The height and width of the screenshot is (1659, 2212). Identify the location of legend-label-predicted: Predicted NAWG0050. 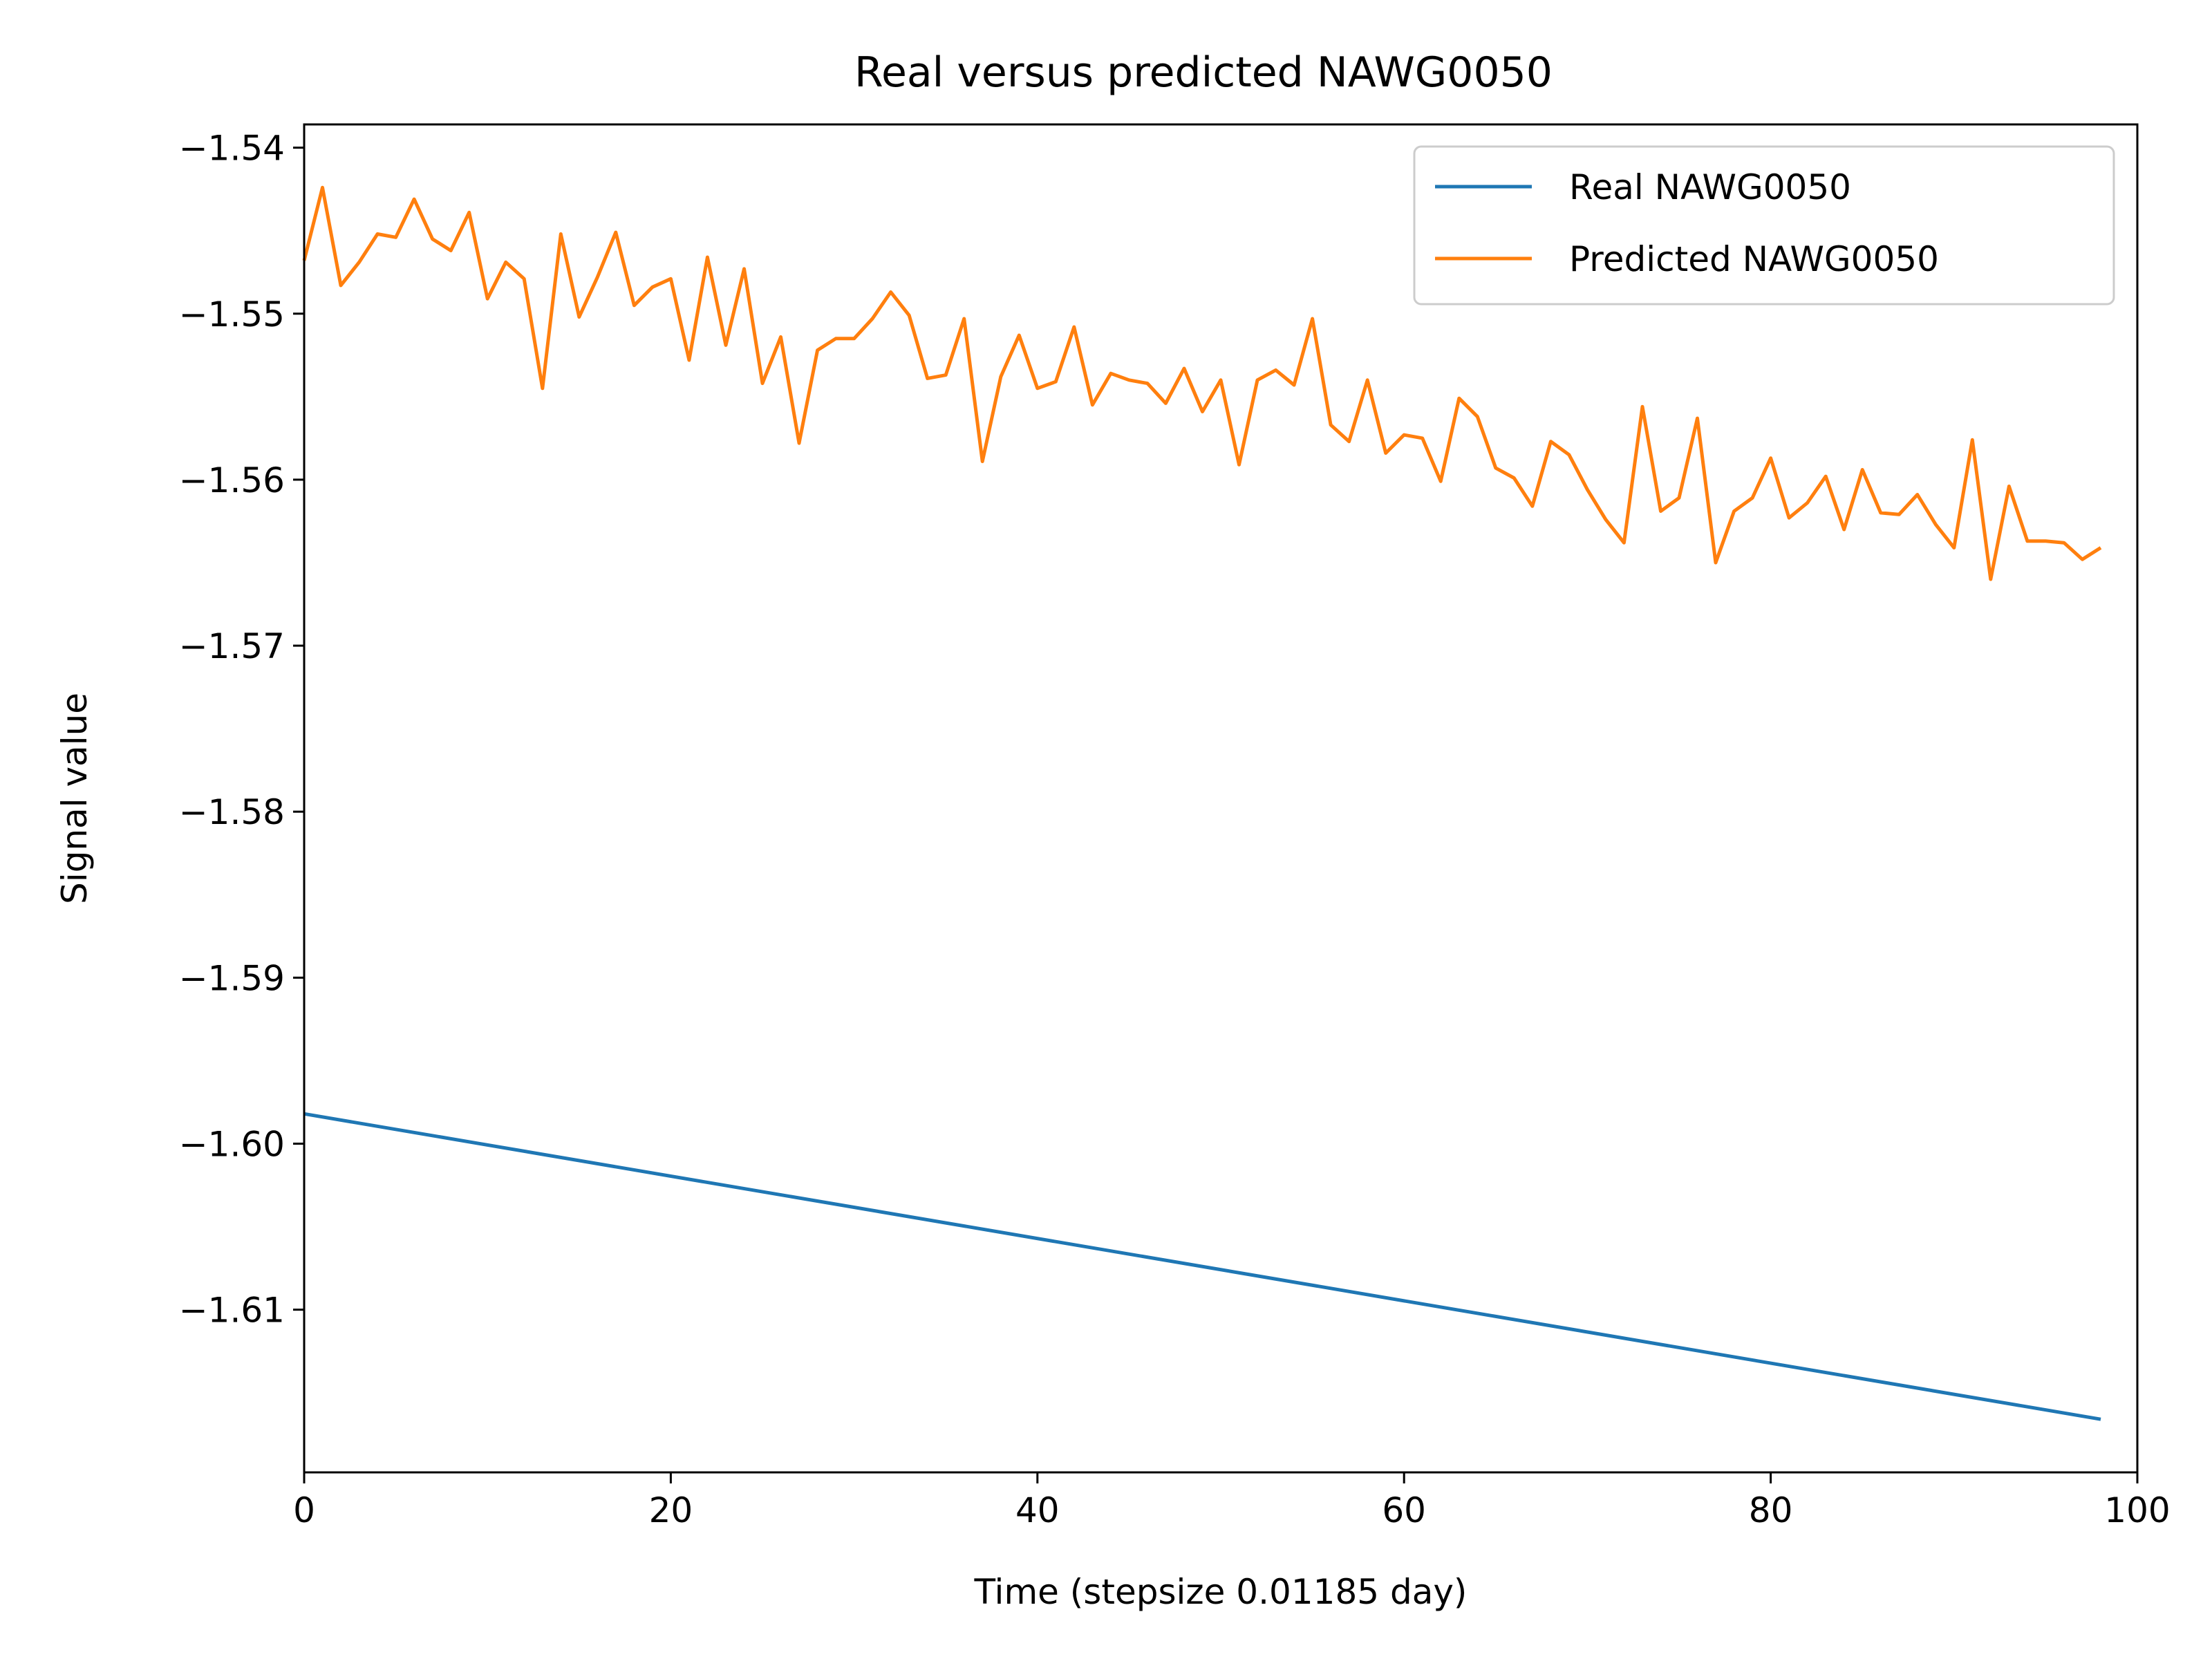
(1754, 259).